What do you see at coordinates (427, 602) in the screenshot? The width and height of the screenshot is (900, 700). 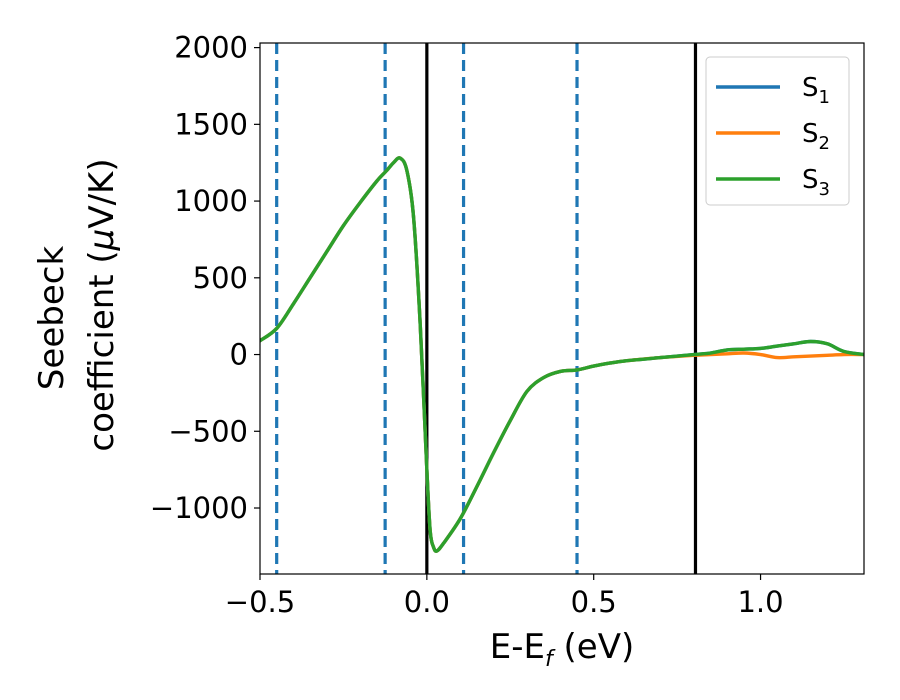 I see `x-tick-label: 0.0` at bounding box center [427, 602].